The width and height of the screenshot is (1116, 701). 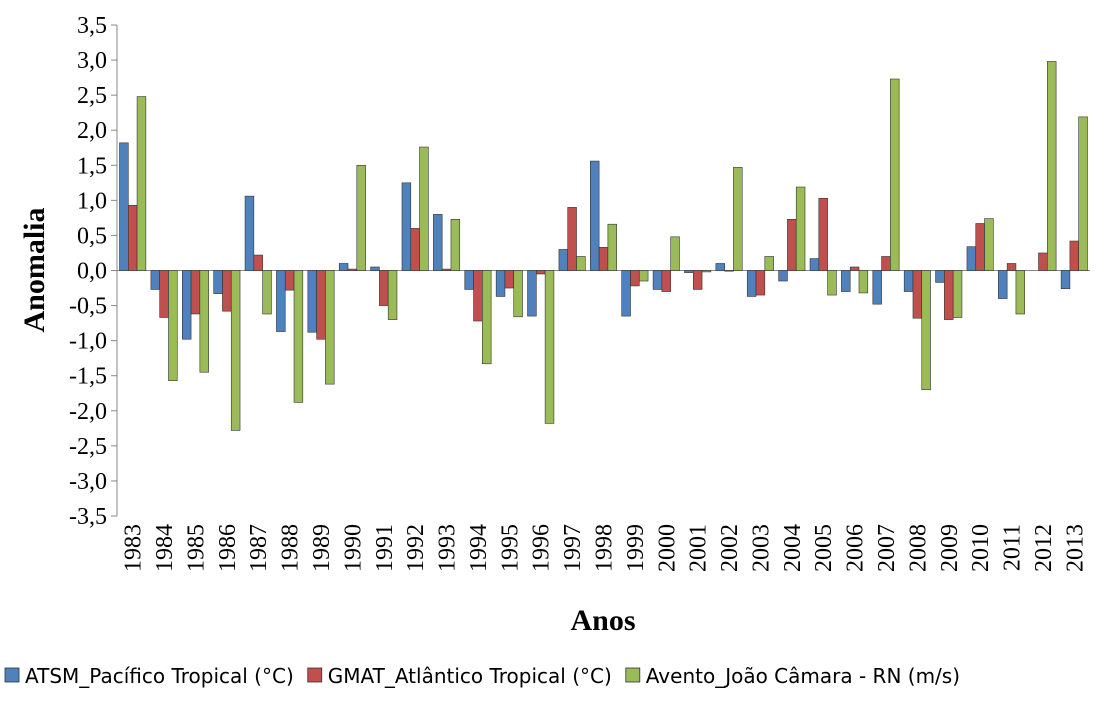 What do you see at coordinates (88, 377) in the screenshot?
I see `y-tick-label: -1,5` at bounding box center [88, 377].